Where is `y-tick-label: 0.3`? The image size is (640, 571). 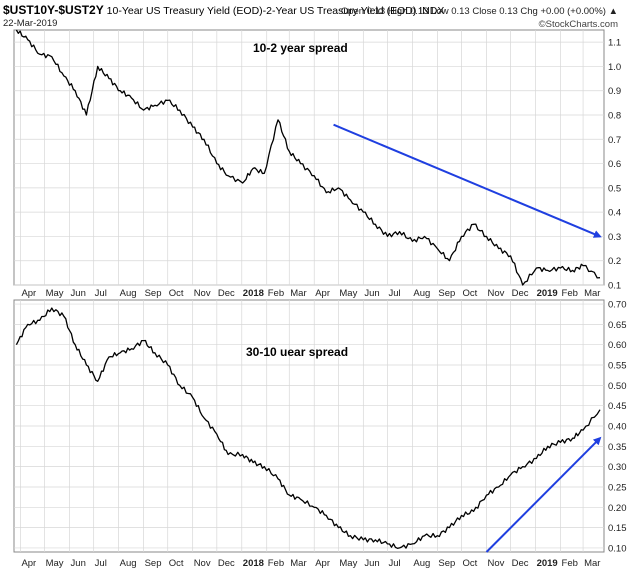 y-tick-label: 0.3 is located at coordinates (614, 237).